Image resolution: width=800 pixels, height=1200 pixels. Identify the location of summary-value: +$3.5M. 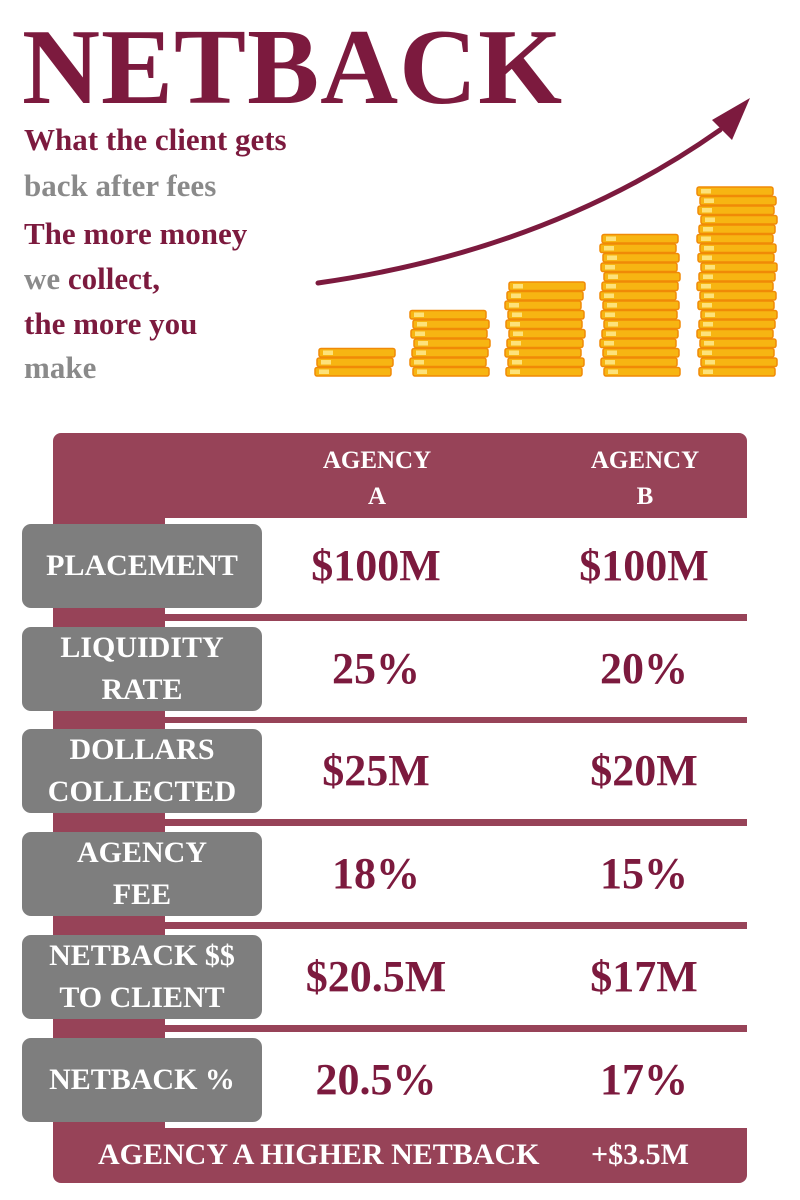
(640, 1154).